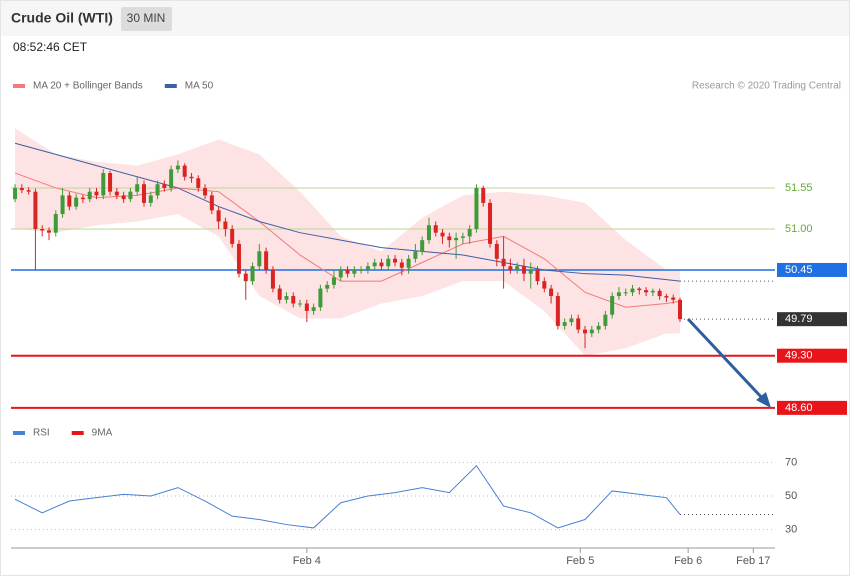 This screenshot has height=576, width=850. Describe the element at coordinates (88, 86) in the screenshot. I see `legend-label: MA 20 + Bollinger Bands` at that location.